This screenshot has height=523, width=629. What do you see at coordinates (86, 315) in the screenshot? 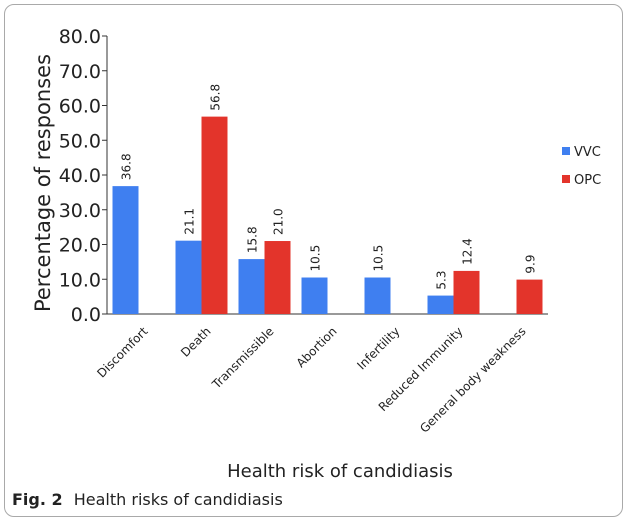
I see `y-tick-label: 0.0` at bounding box center [86, 315].